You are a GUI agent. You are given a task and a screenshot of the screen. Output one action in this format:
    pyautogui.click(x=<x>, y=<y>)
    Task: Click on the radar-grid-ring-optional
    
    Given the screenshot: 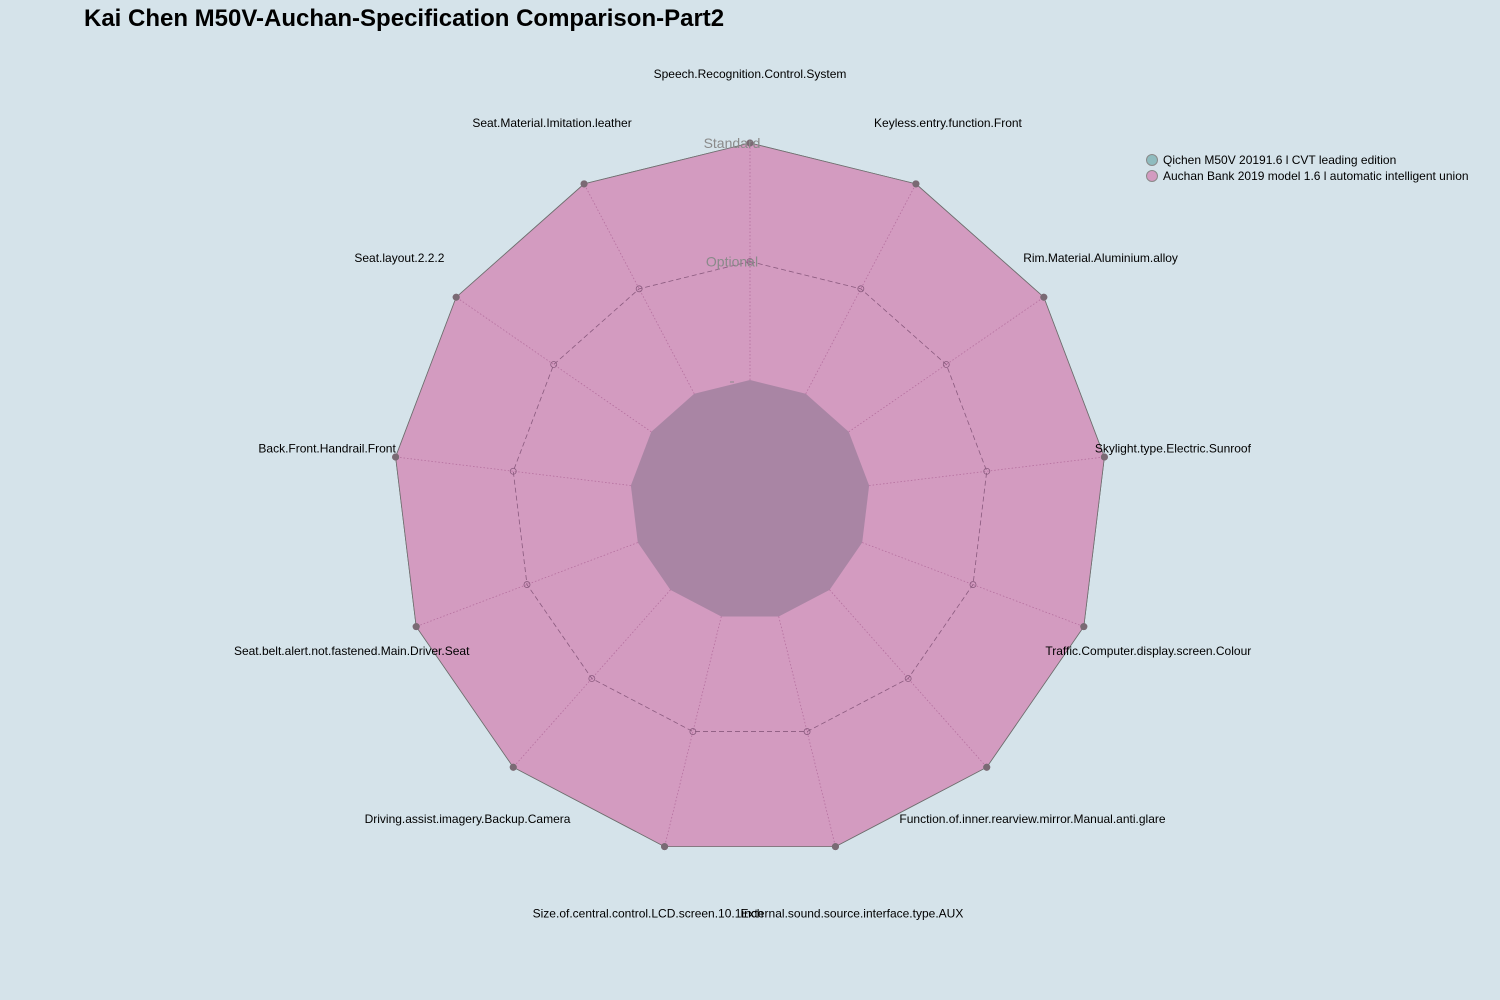 What is the action you would take?
    pyautogui.click(x=750, y=496)
    